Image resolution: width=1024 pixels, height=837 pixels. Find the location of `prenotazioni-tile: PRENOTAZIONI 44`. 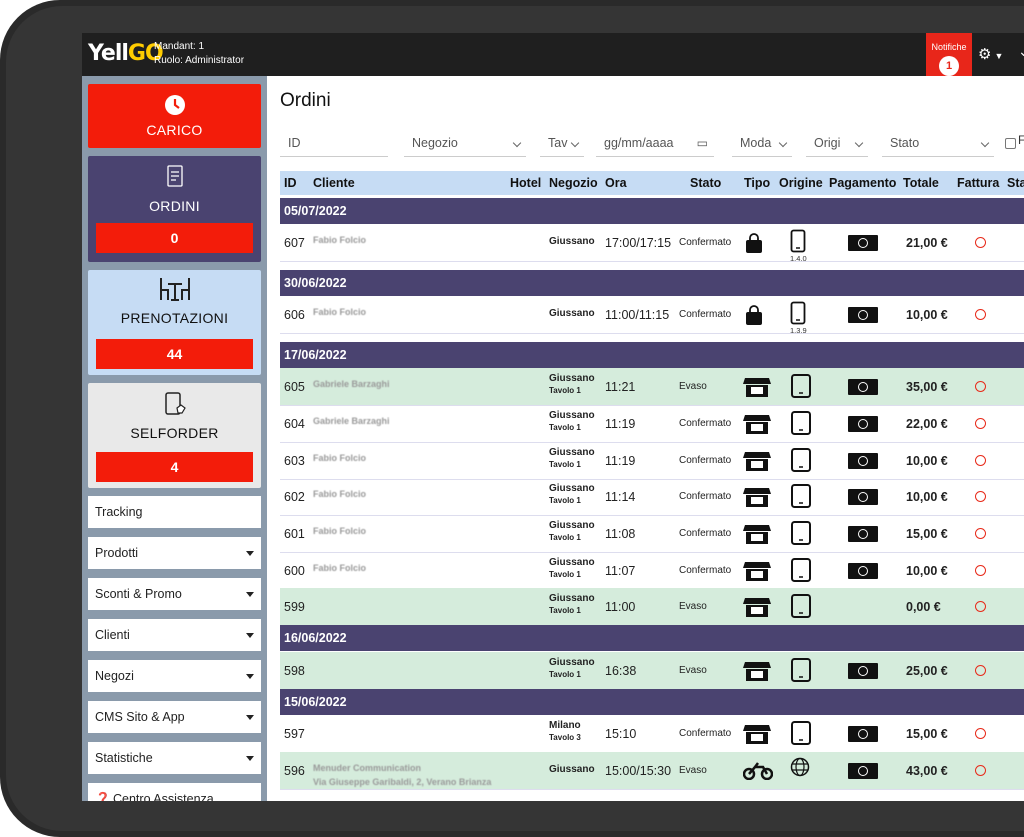

prenotazioni-tile: PRENOTAZIONI 44 is located at coordinates (174, 322).